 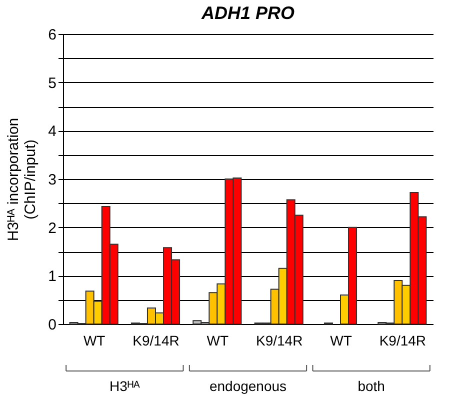 I want to click on y-tick-label: 5, so click(x=52, y=83).